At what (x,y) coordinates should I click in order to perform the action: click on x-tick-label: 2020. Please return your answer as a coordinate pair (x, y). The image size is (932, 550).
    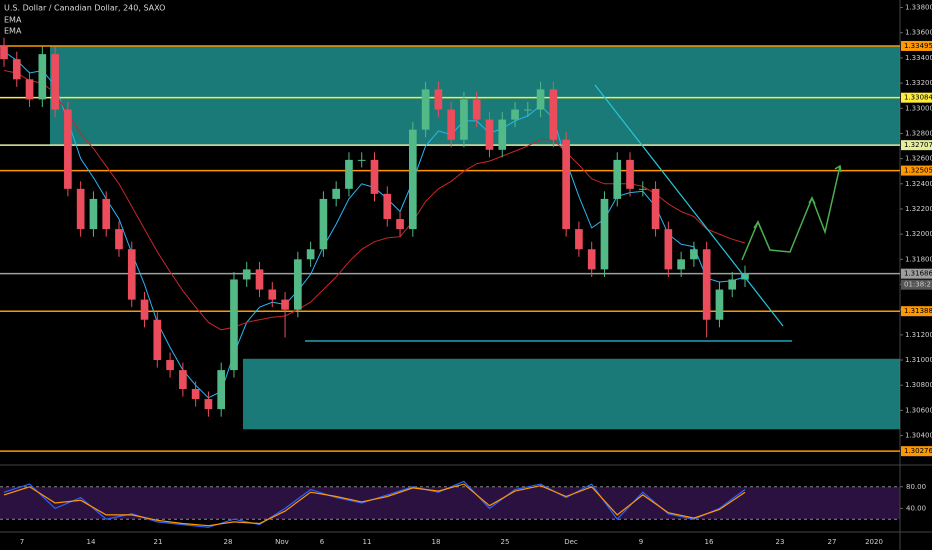
    Looking at the image, I should click on (874, 542).